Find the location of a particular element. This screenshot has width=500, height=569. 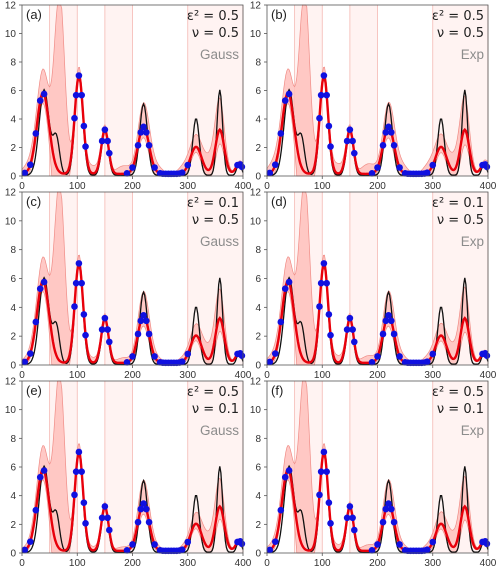

truth-line is located at coordinates (378, 313).